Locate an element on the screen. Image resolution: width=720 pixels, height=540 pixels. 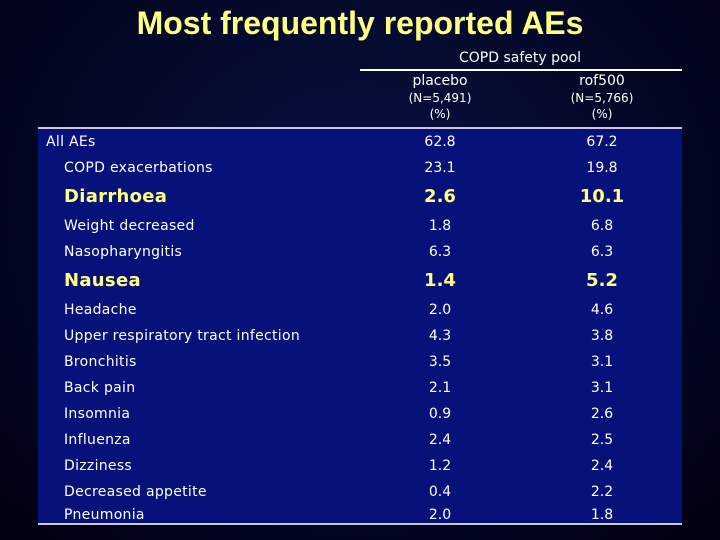
column-name-rof500: rof500 is located at coordinates (602, 81).